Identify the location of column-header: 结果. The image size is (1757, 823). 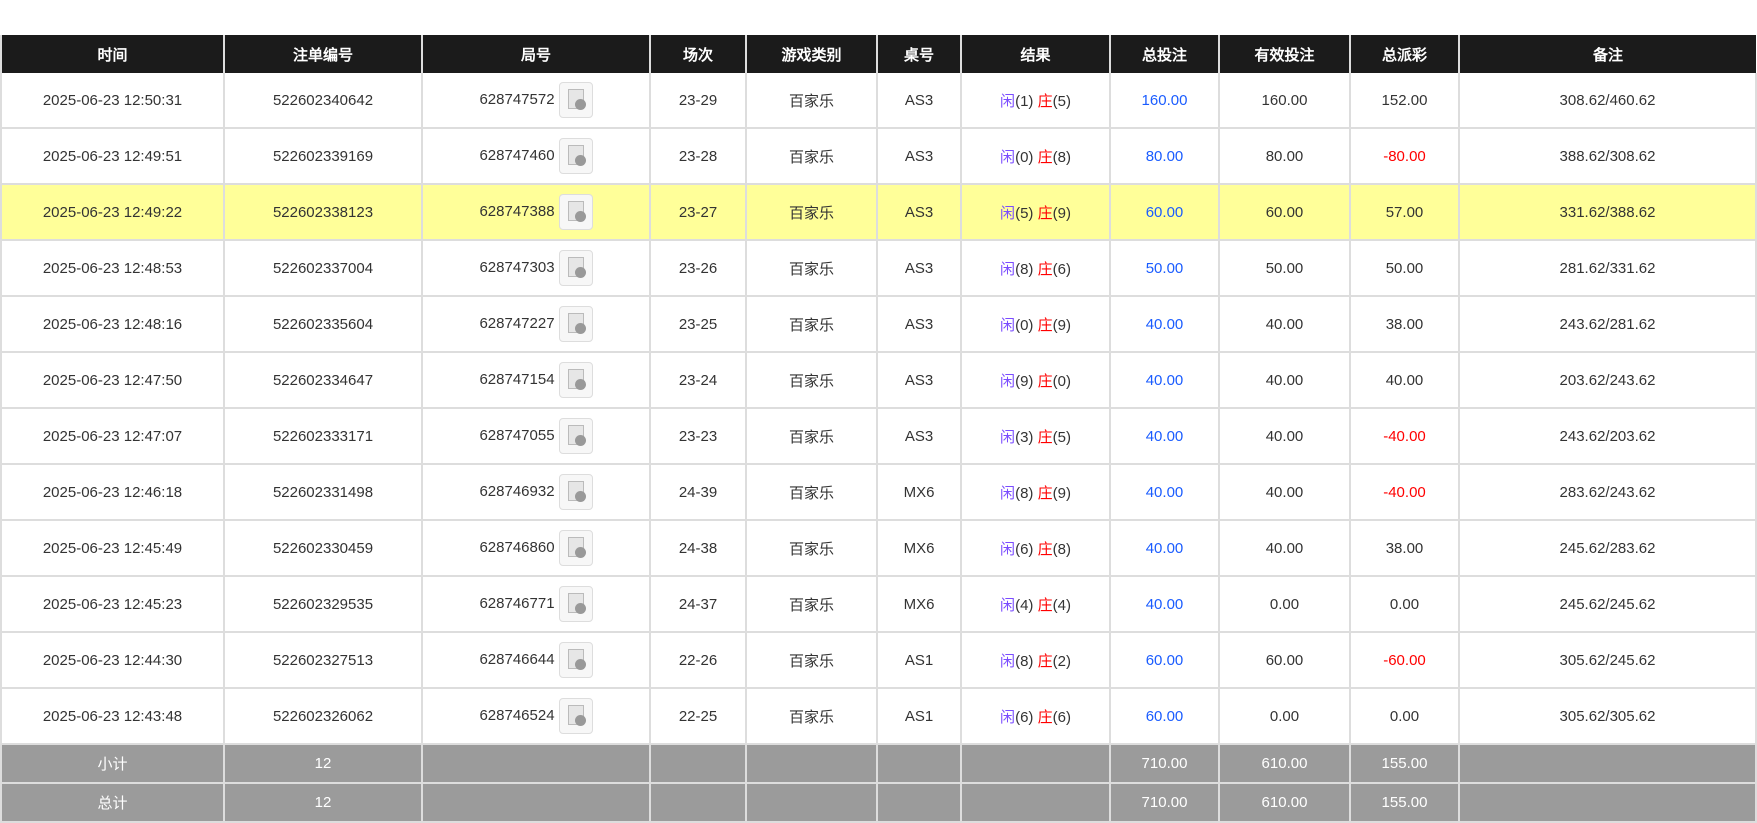
(1035, 54).